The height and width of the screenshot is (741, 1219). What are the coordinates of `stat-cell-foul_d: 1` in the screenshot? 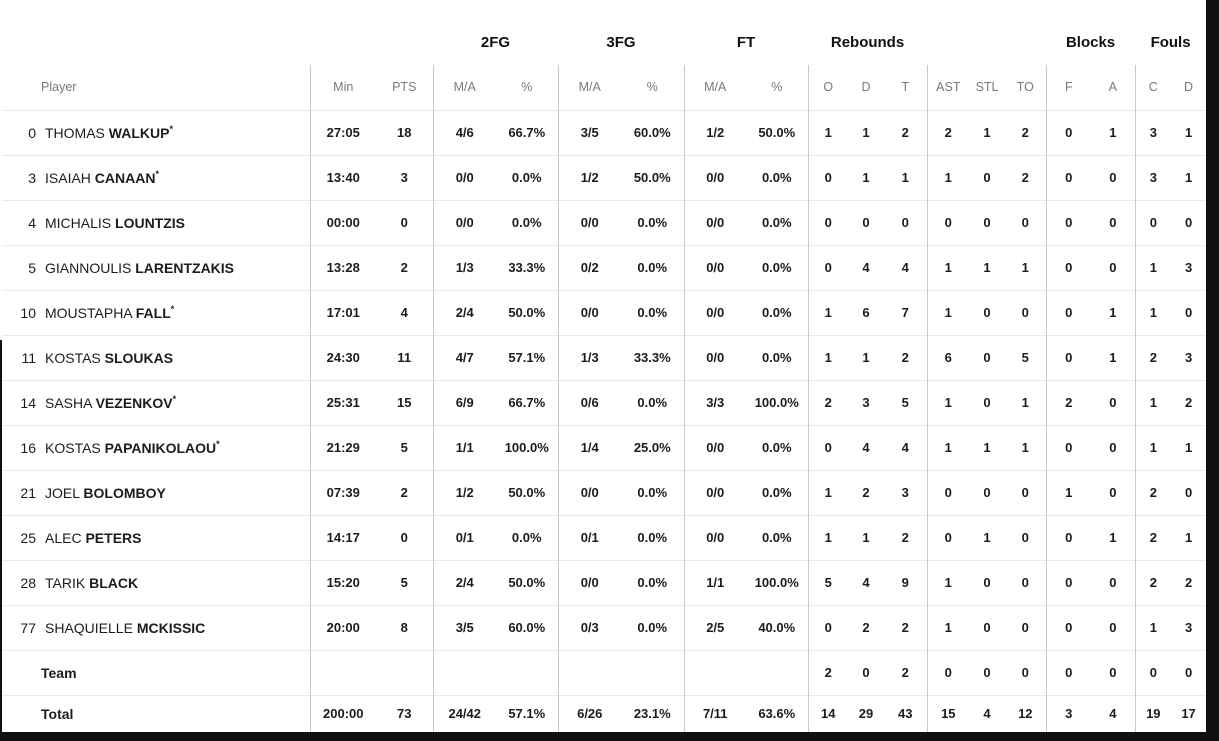 It's located at (1188, 177).